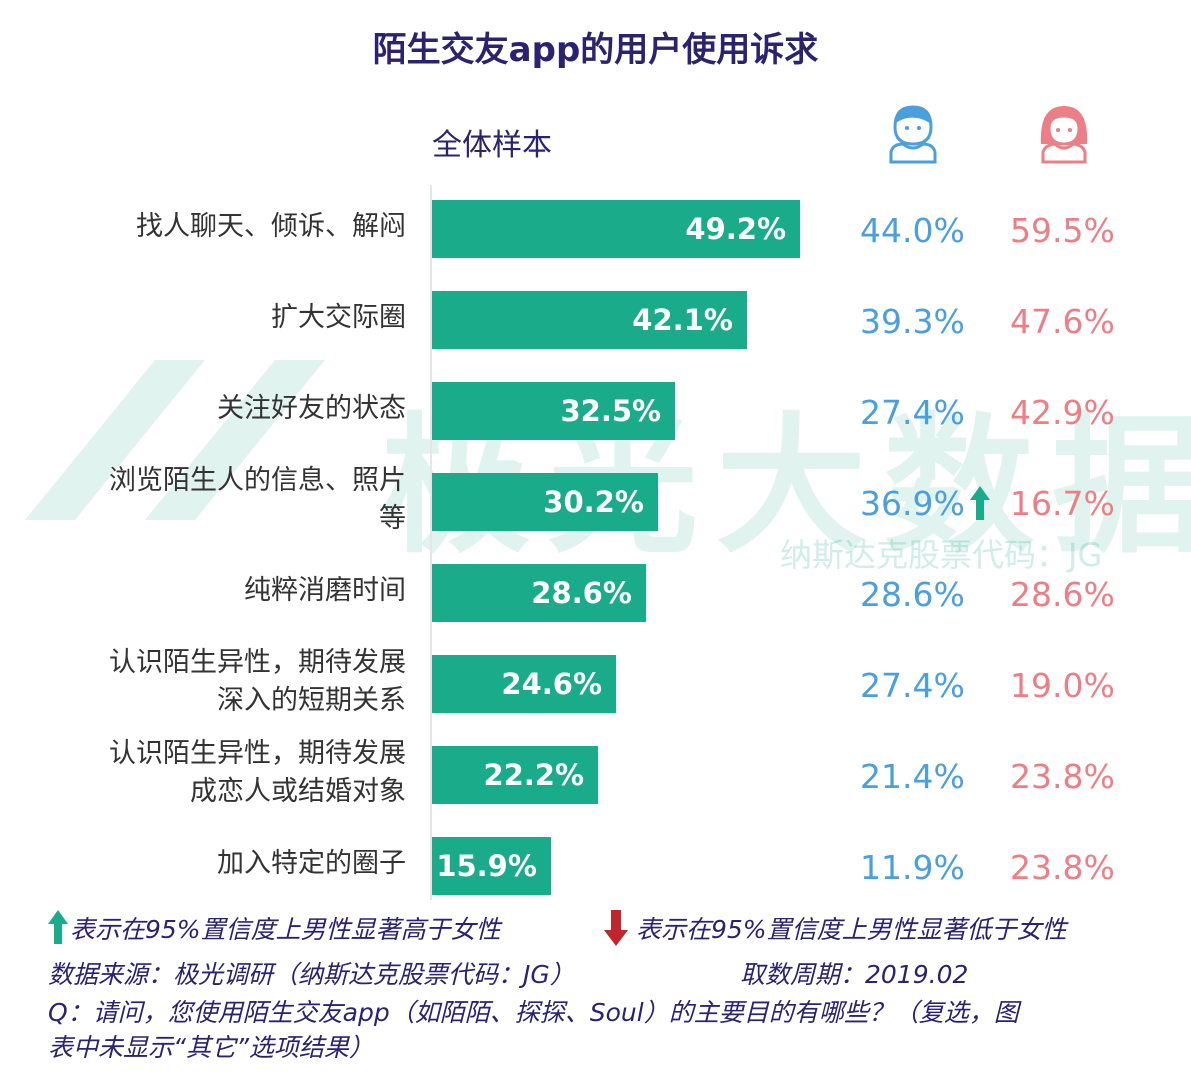 This screenshot has width=1191, height=1074. I want to click on category-label: 找人聊天、倾诉、解闷, so click(271, 227).